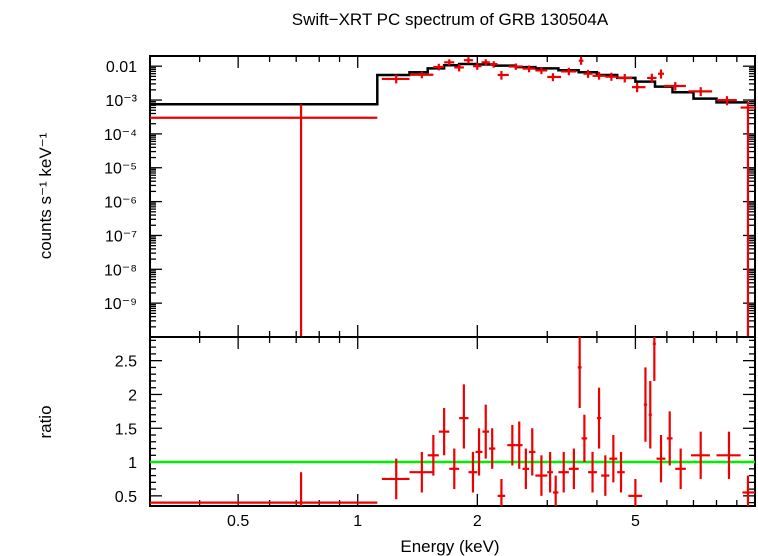 The image size is (758, 556). What do you see at coordinates (126, 429) in the screenshot?
I see `bottom-y-tick-label: 1.5` at bounding box center [126, 429].